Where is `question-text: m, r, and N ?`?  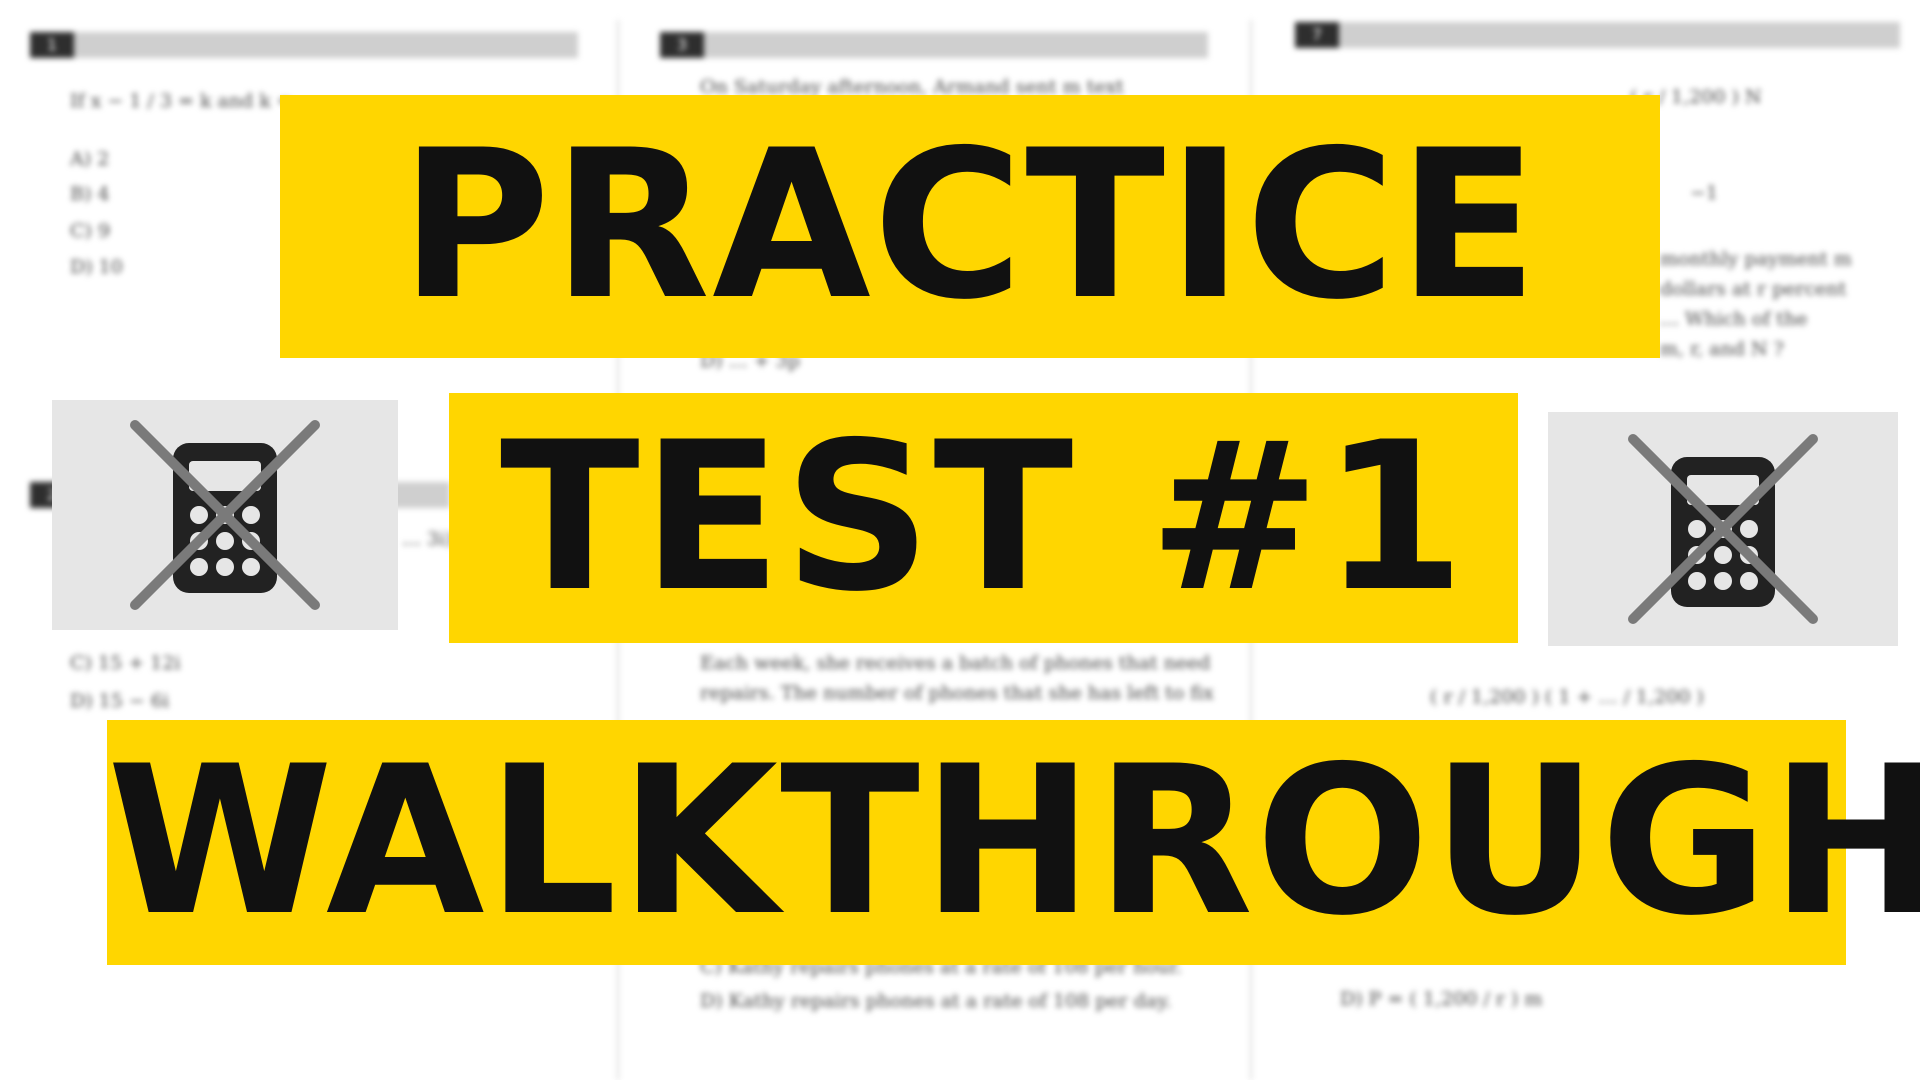
question-text: m, r, and N ? is located at coordinates (1722, 349).